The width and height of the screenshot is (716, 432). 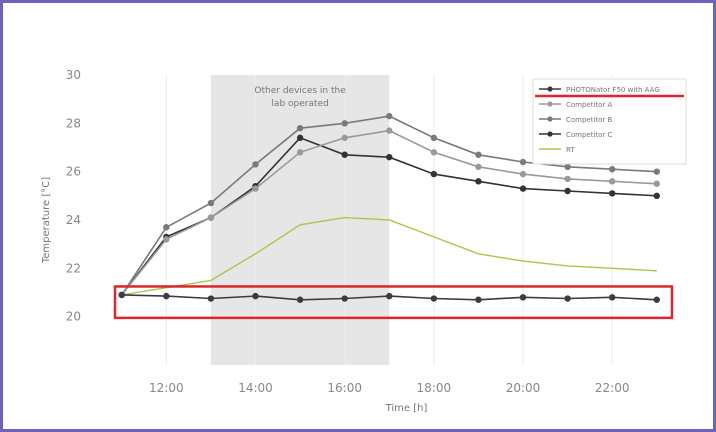 I want to click on y-tick-label: 22, so click(x=73, y=268).